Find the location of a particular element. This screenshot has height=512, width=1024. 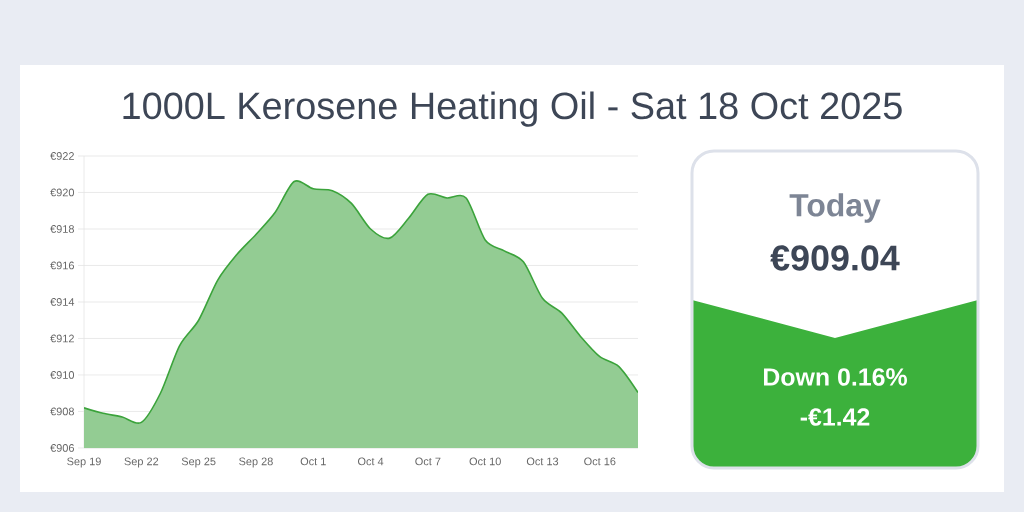

text: Down 0.16% is located at coordinates (835, 377).